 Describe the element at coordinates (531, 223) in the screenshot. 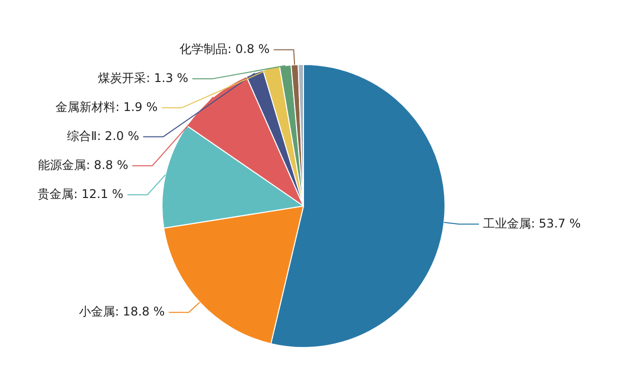

I see `slice-label: 工业金属: 53.7 %` at that location.